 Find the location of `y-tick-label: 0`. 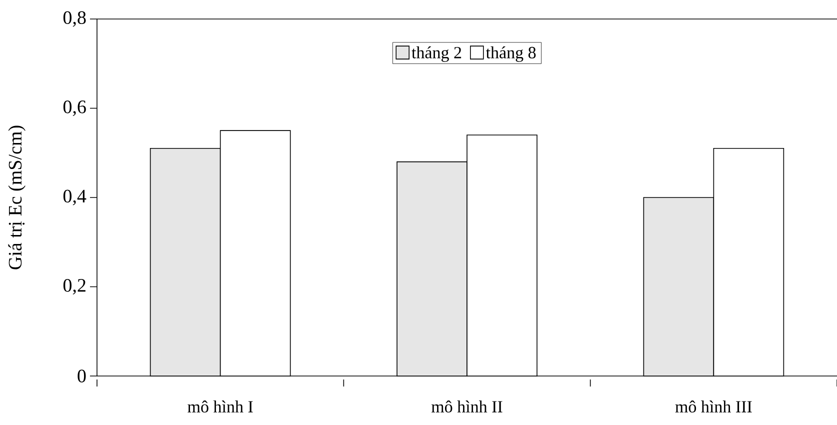

y-tick-label: 0 is located at coordinates (82, 376).